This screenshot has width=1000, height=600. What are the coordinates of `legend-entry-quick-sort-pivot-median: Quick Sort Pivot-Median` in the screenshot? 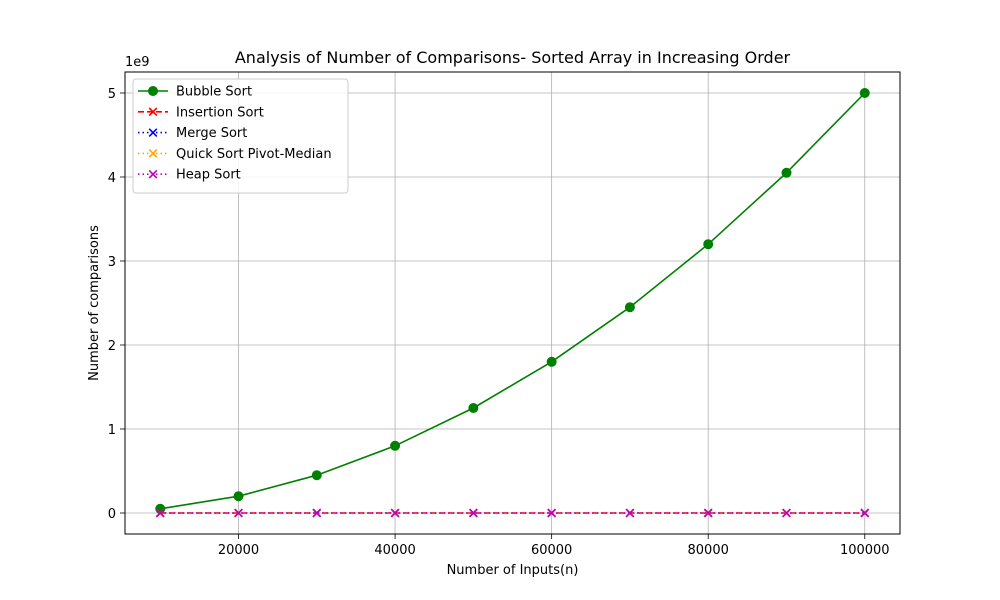 It's located at (235, 154).